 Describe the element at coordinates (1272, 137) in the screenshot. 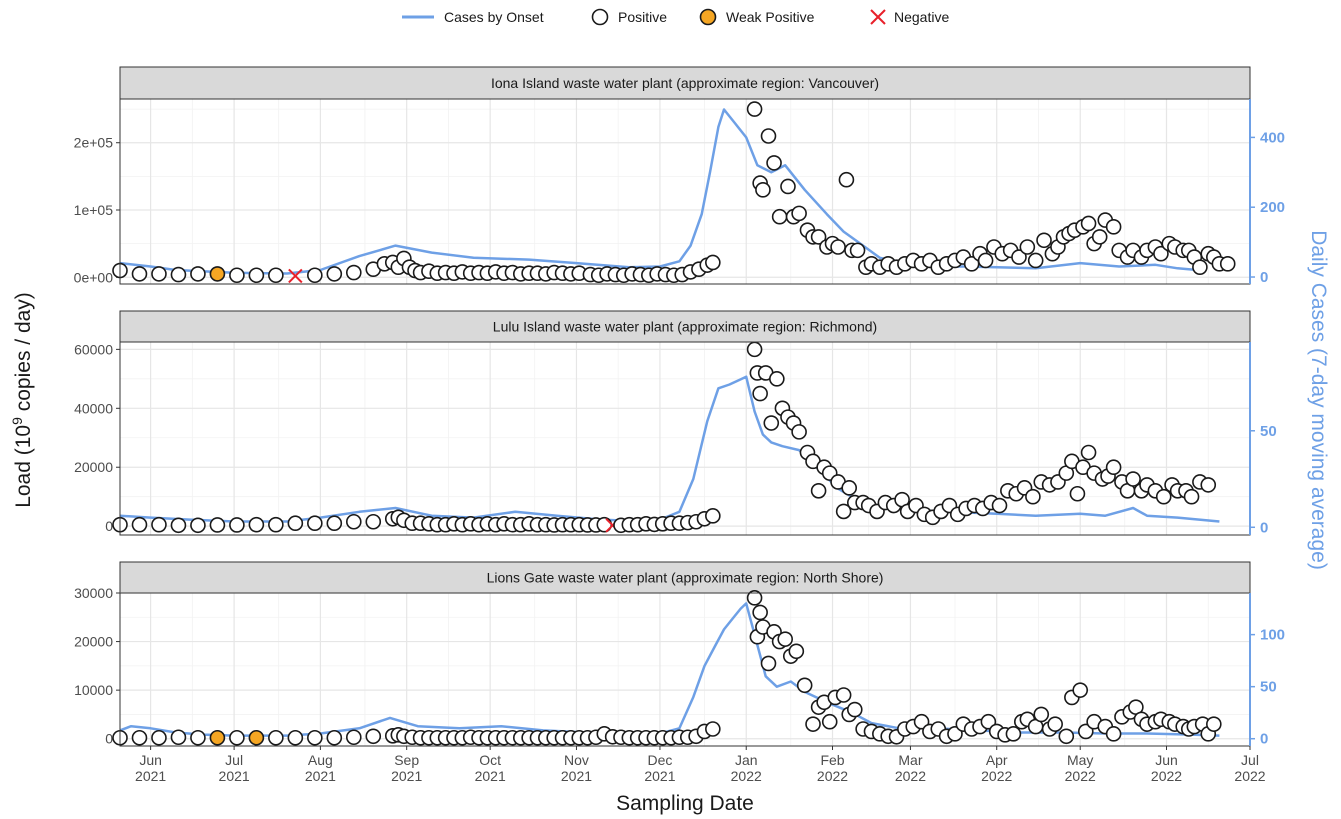

I see `y2-tick-label: 400` at that location.